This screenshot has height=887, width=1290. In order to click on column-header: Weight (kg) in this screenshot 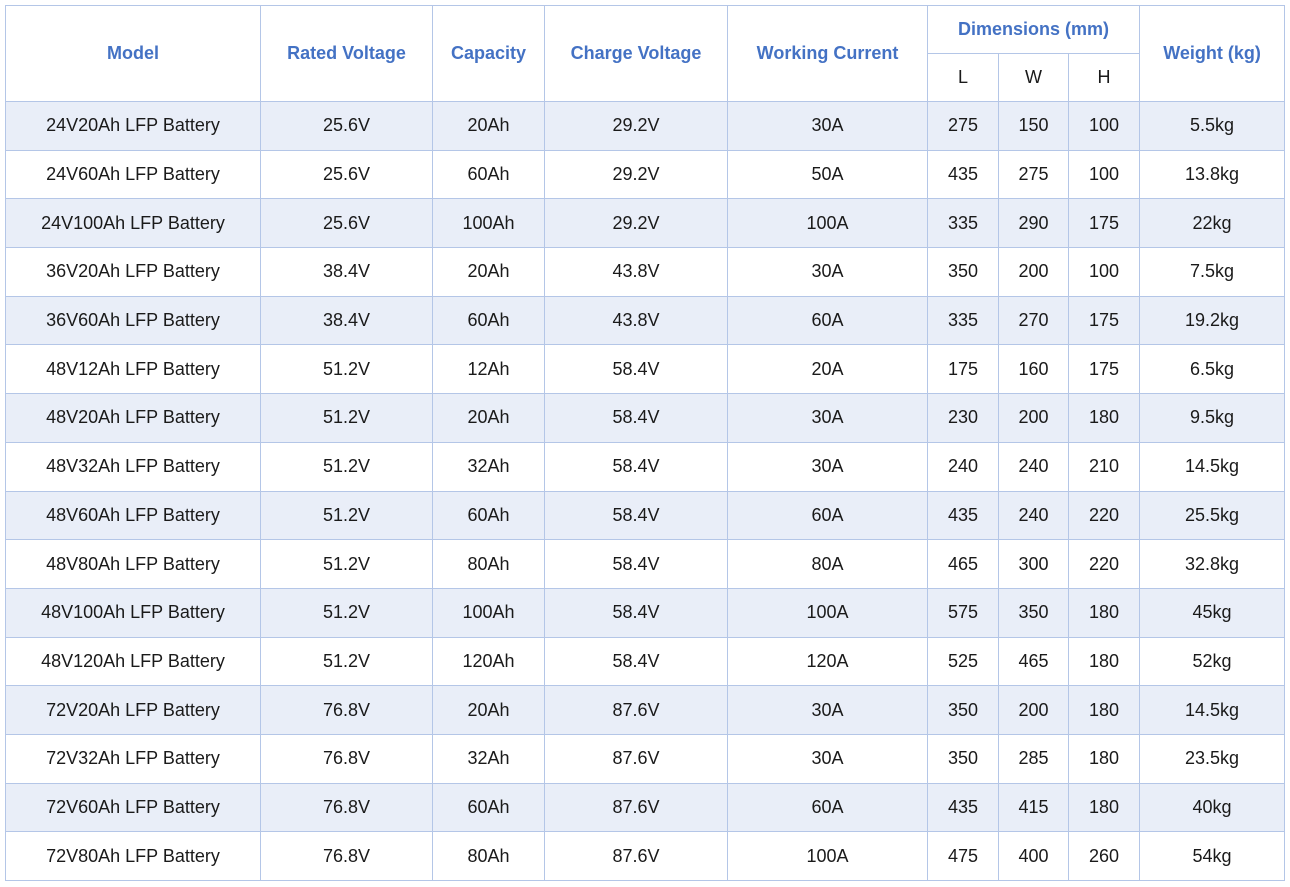, I will do `click(1212, 53)`.